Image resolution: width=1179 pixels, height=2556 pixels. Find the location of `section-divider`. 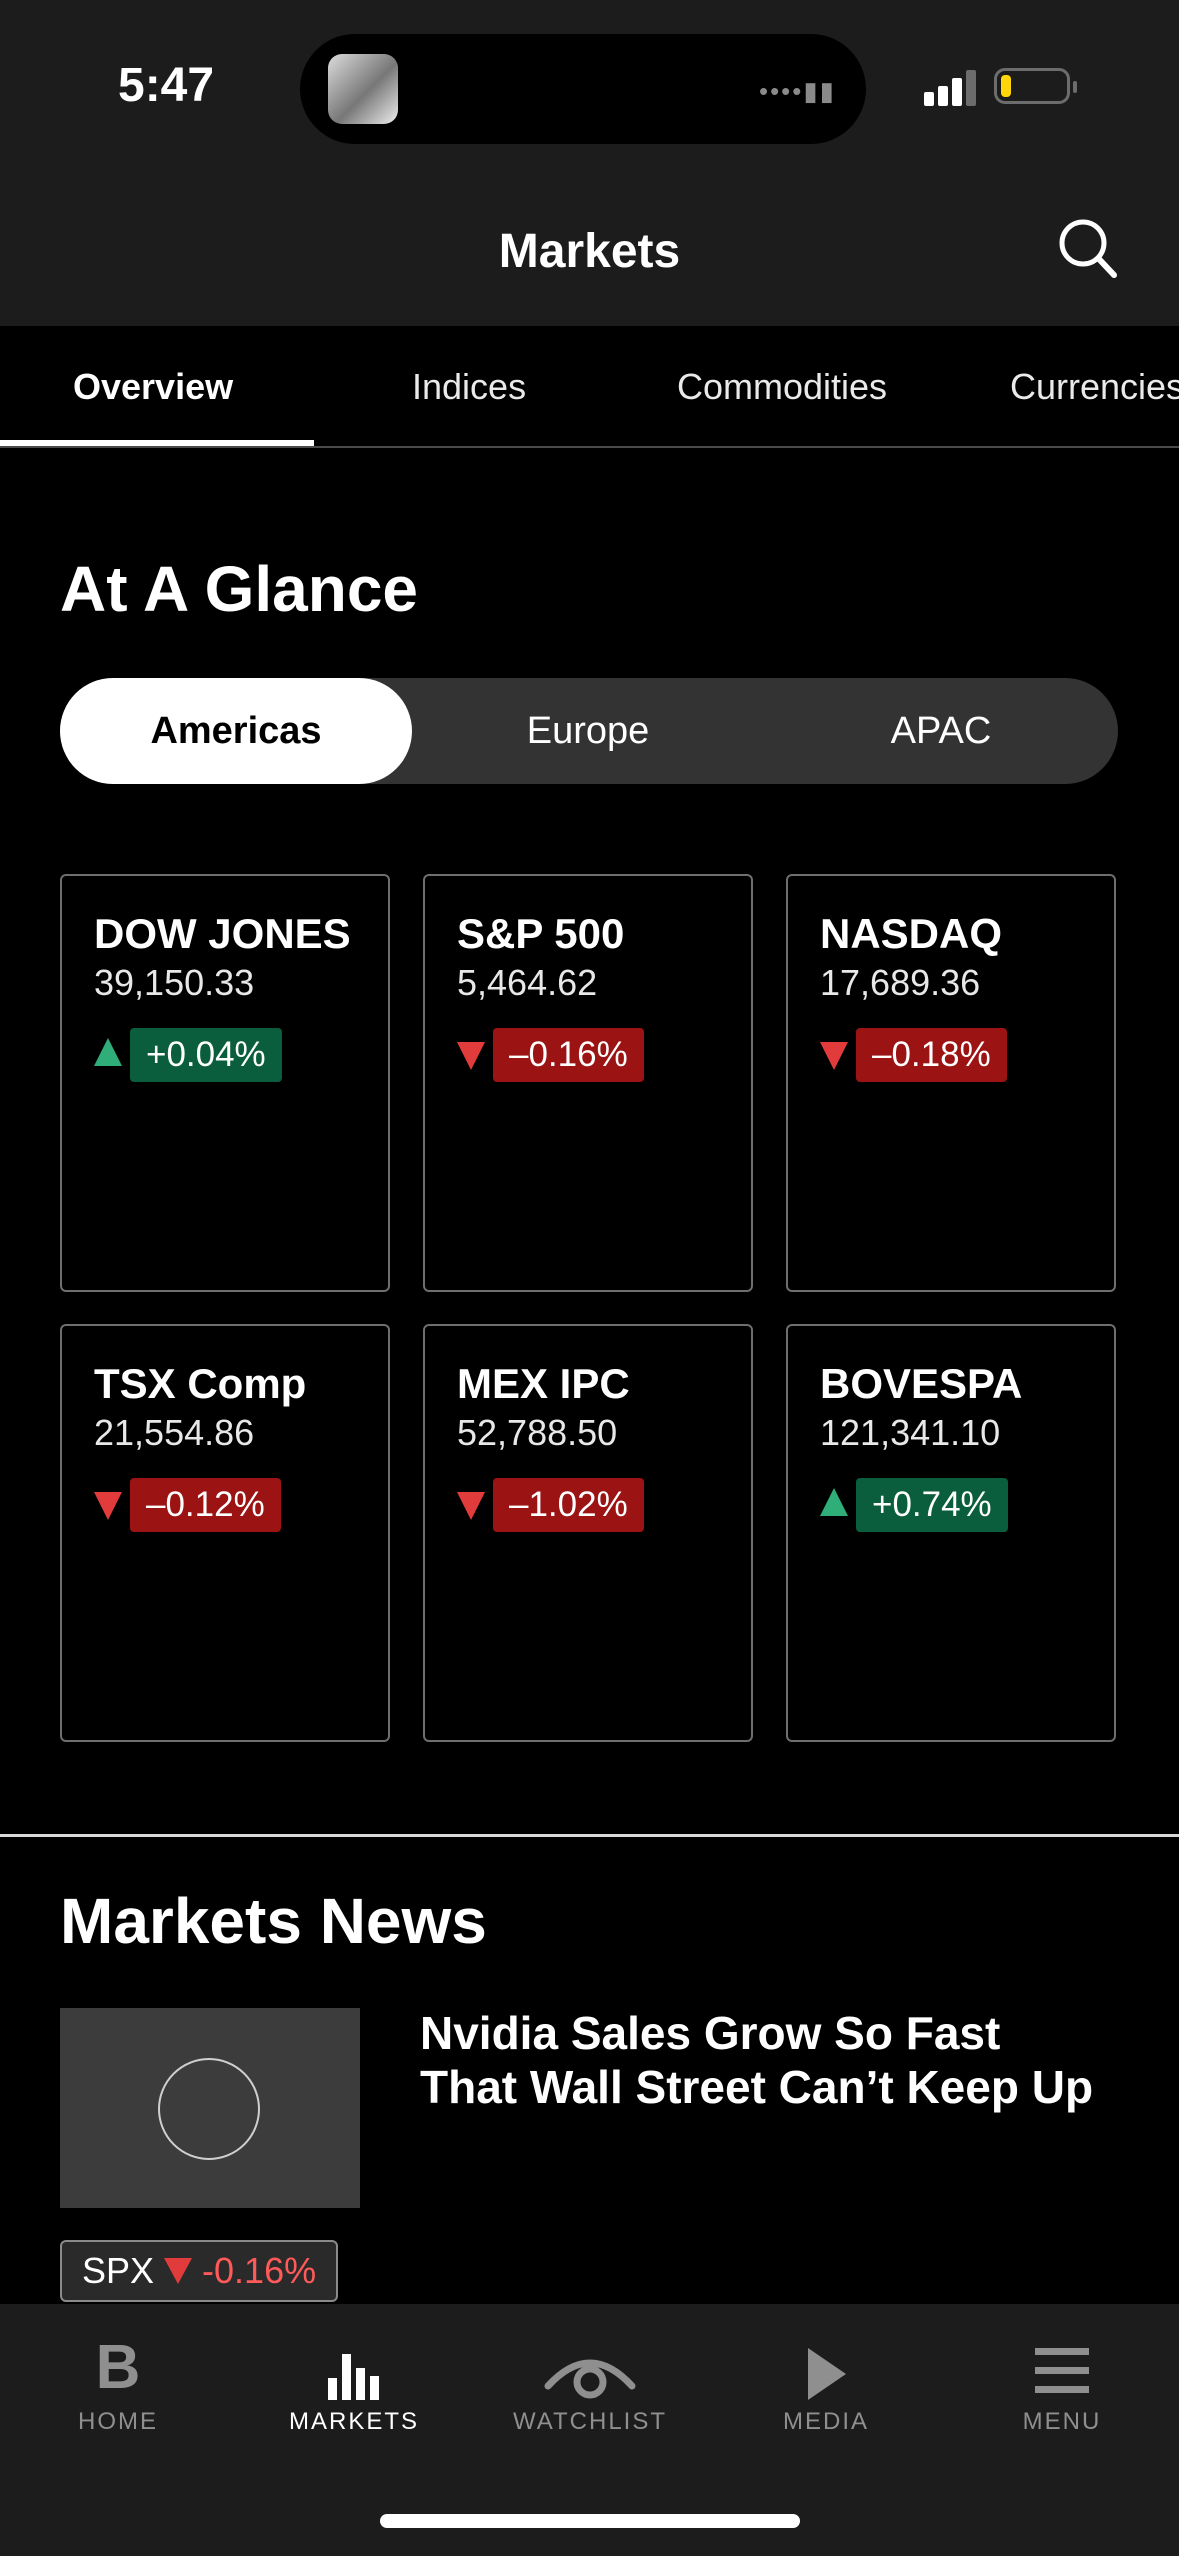

section-divider is located at coordinates (589, 1835).